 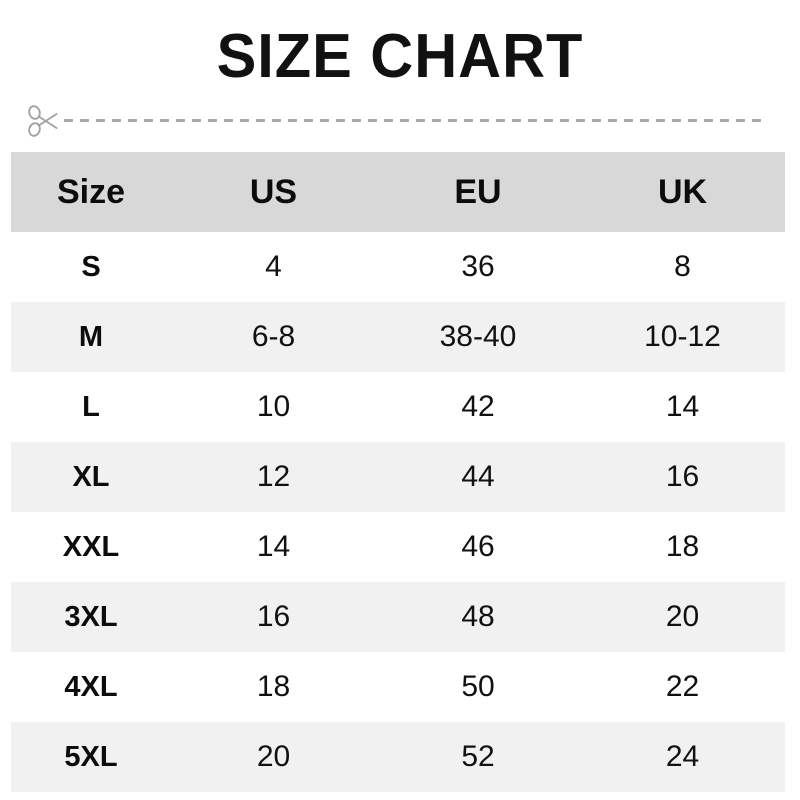 I want to click on cell-eu: 52, so click(x=478, y=756).